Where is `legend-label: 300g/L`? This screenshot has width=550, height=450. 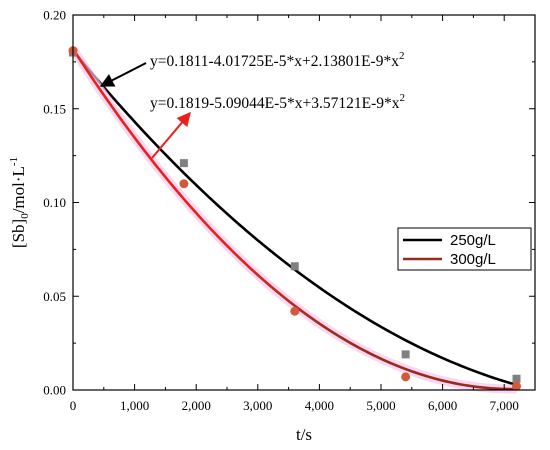 legend-label: 300g/L is located at coordinates (473, 259).